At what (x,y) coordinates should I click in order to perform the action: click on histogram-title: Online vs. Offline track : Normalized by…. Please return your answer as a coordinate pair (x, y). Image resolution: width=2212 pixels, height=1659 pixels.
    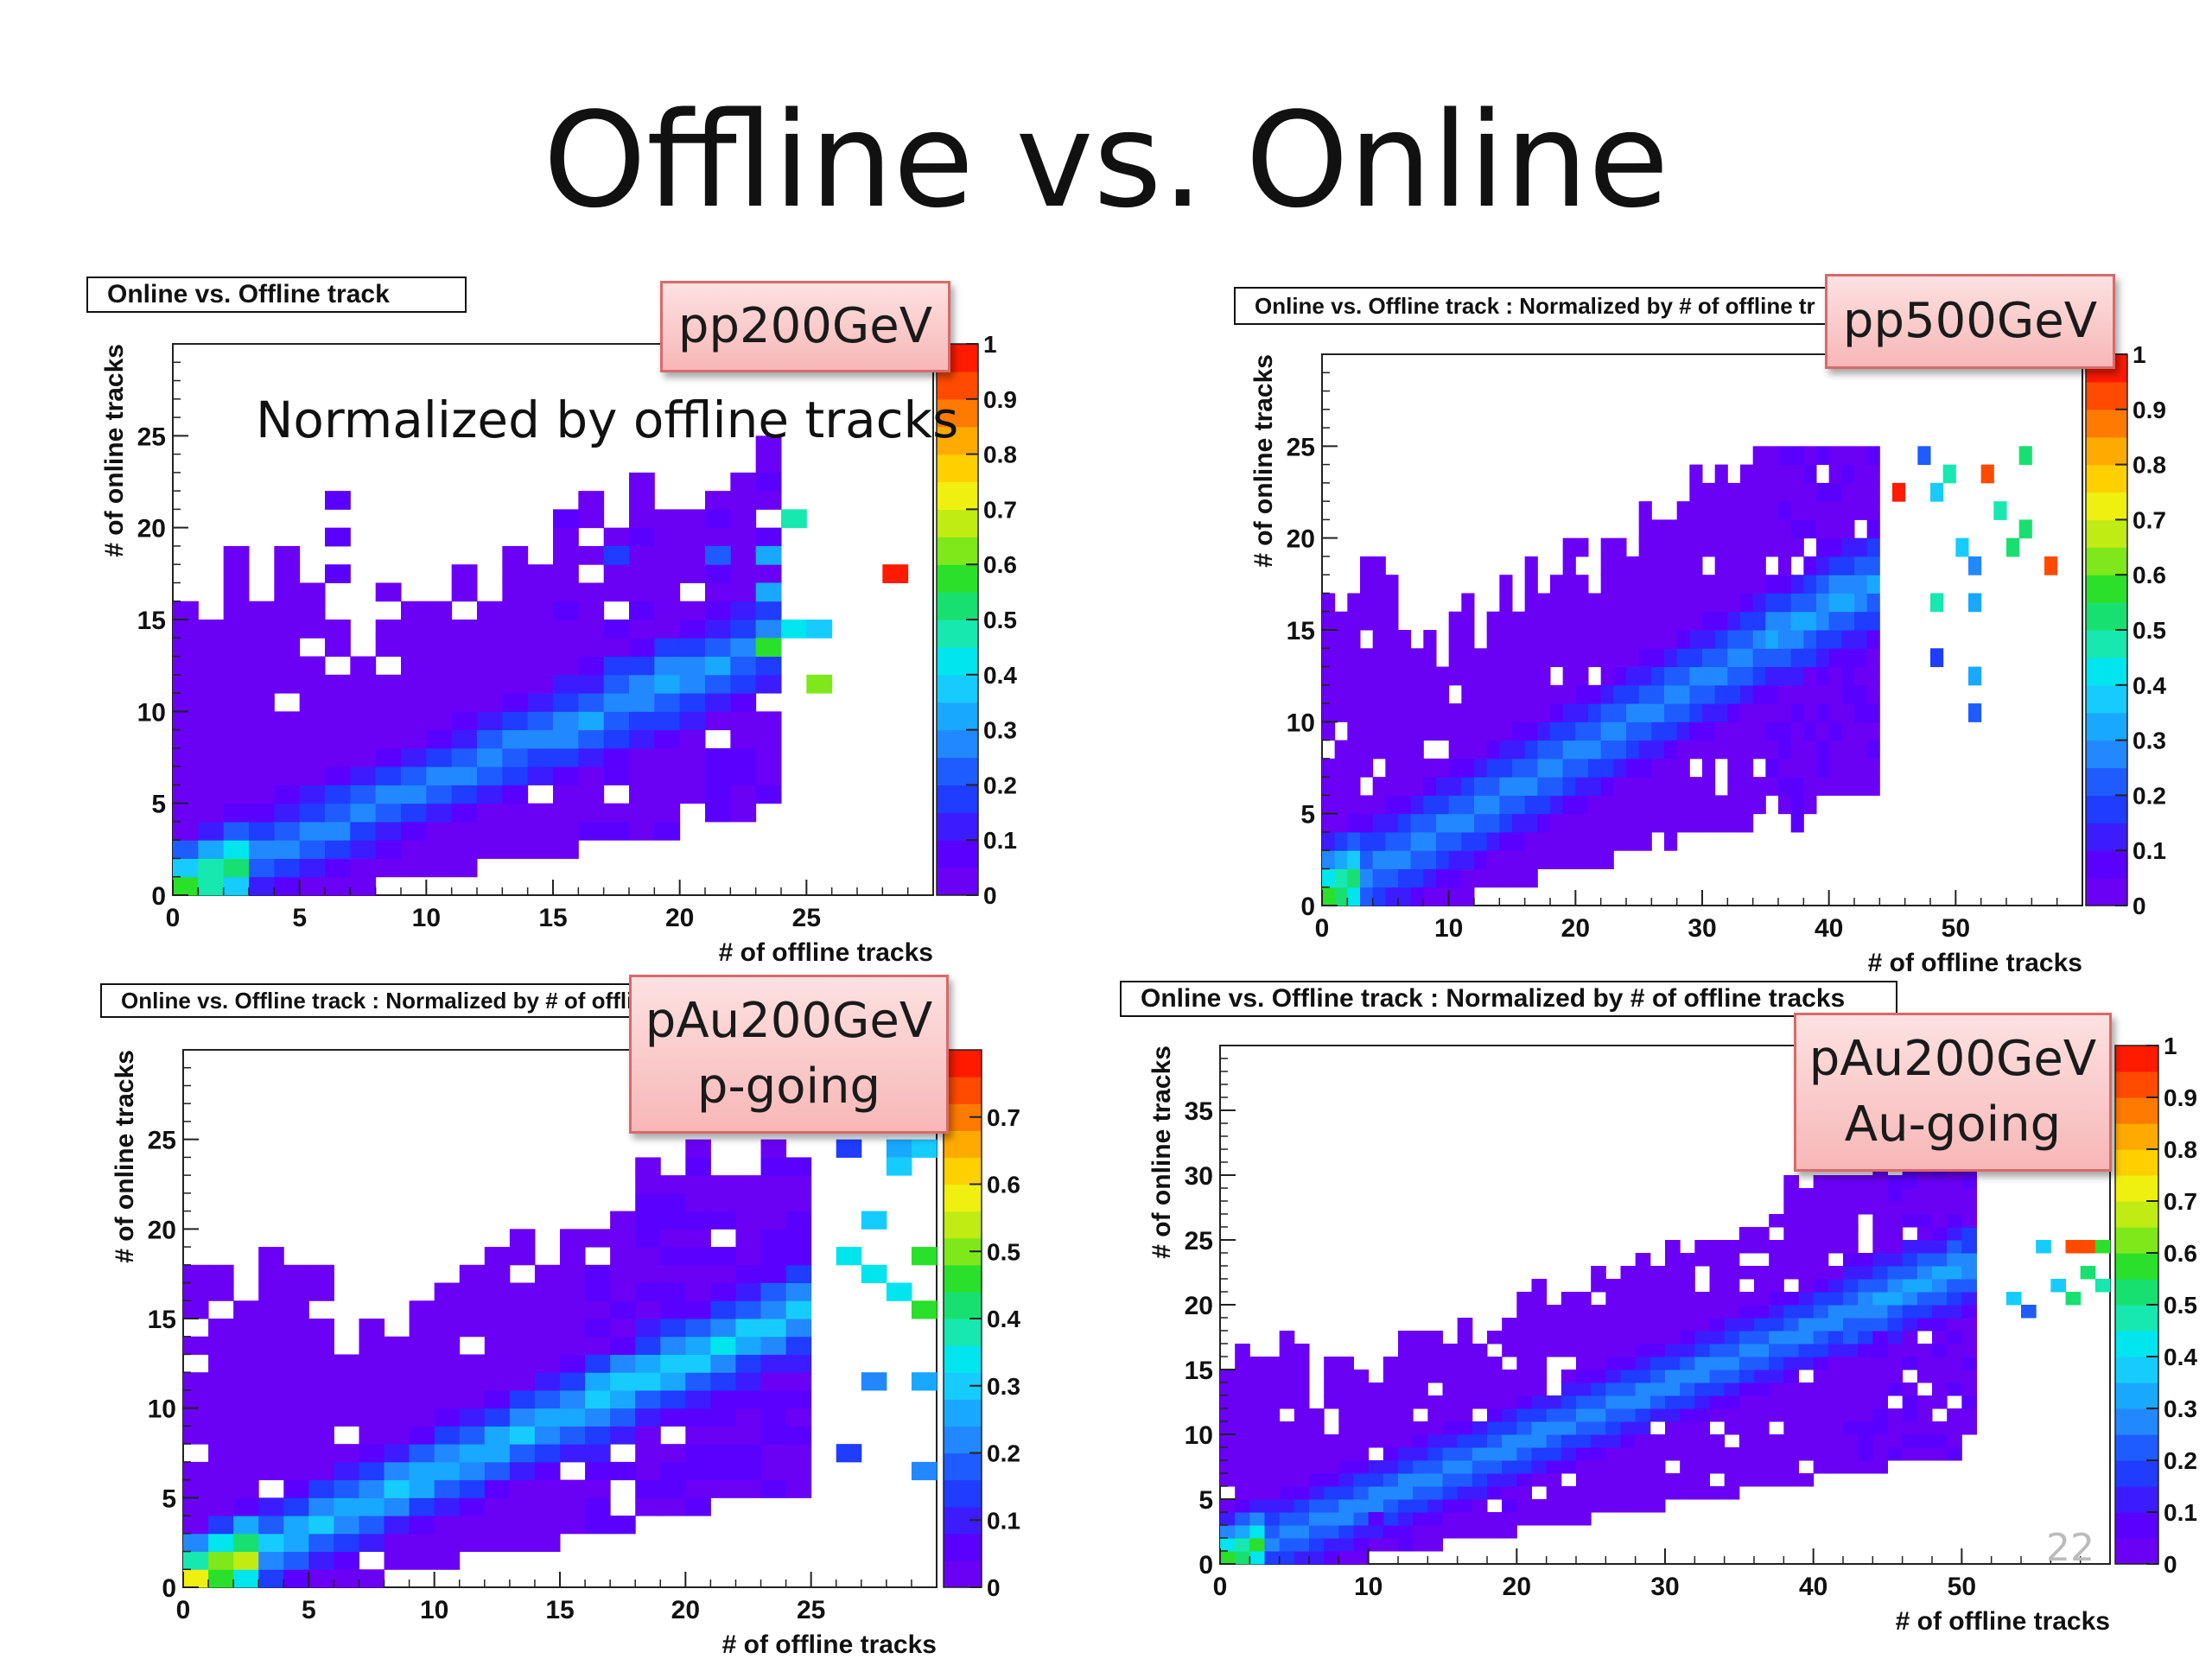
    Looking at the image, I should click on (1536, 306).